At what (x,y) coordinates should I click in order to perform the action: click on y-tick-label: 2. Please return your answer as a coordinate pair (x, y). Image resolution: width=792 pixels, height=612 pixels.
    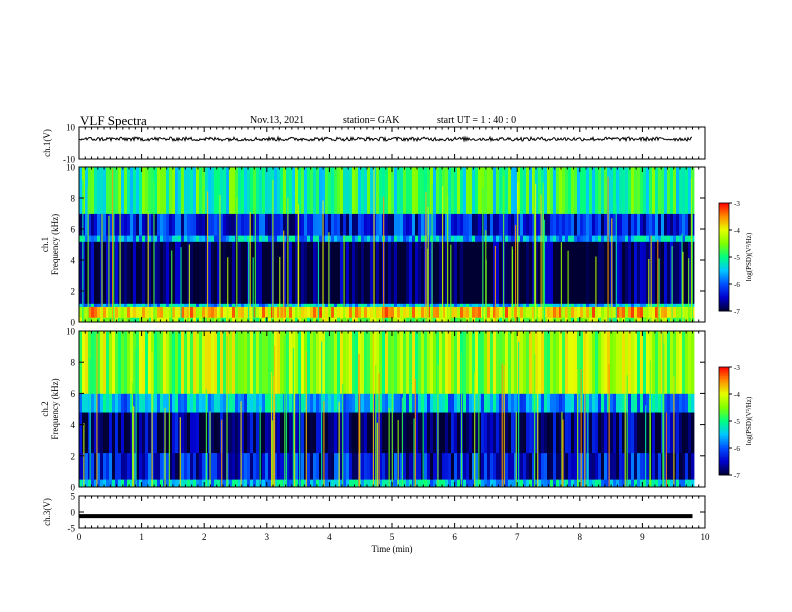
    Looking at the image, I should click on (73, 456).